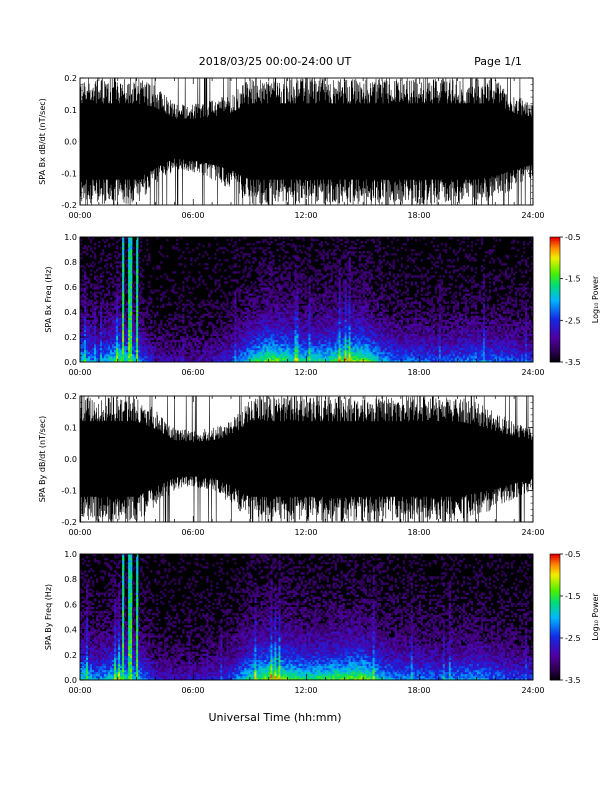  Describe the element at coordinates (275, 717) in the screenshot. I see `x-axis-title: Universal Time (hh:mm)` at that location.